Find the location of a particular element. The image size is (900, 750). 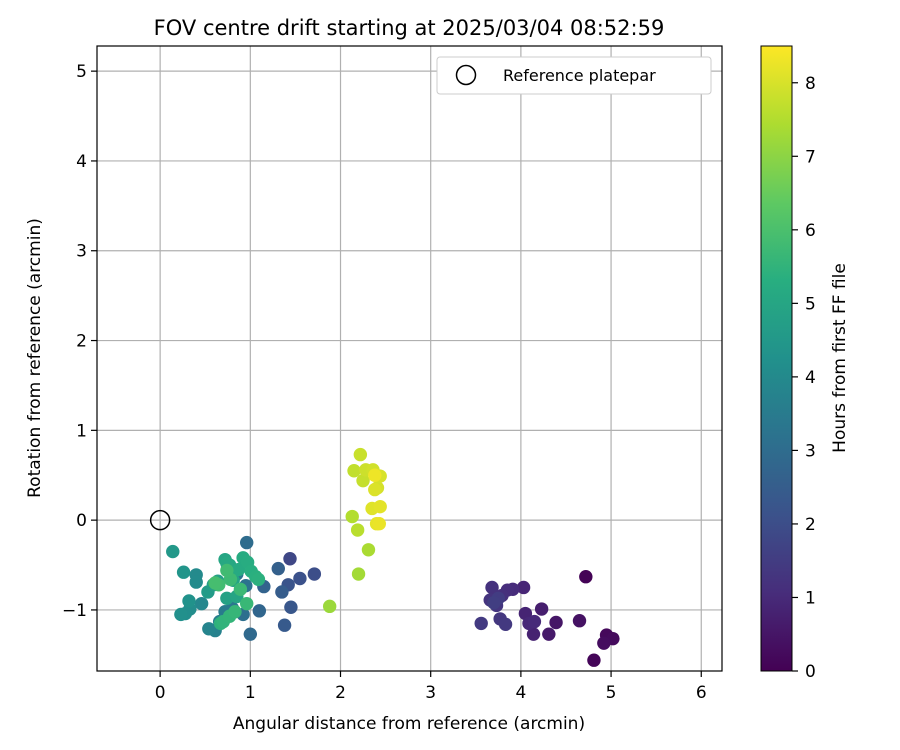

x-axis-ticks: 0 1 2 3 4 5 6 is located at coordinates (431, 687).